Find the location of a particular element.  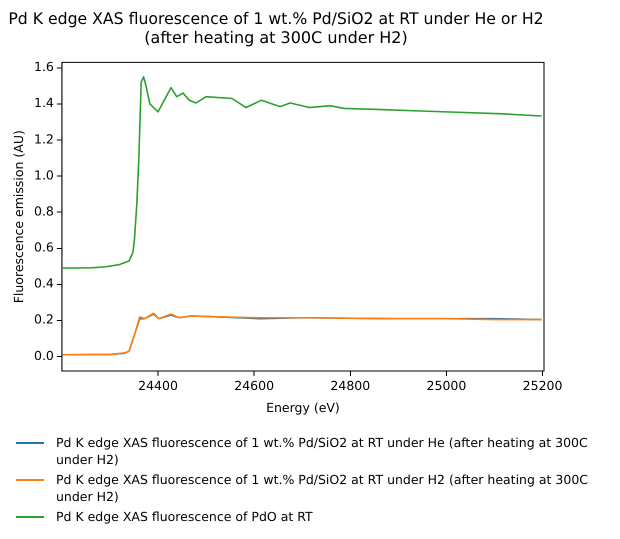

x-tick-label: 24400 is located at coordinates (158, 385).